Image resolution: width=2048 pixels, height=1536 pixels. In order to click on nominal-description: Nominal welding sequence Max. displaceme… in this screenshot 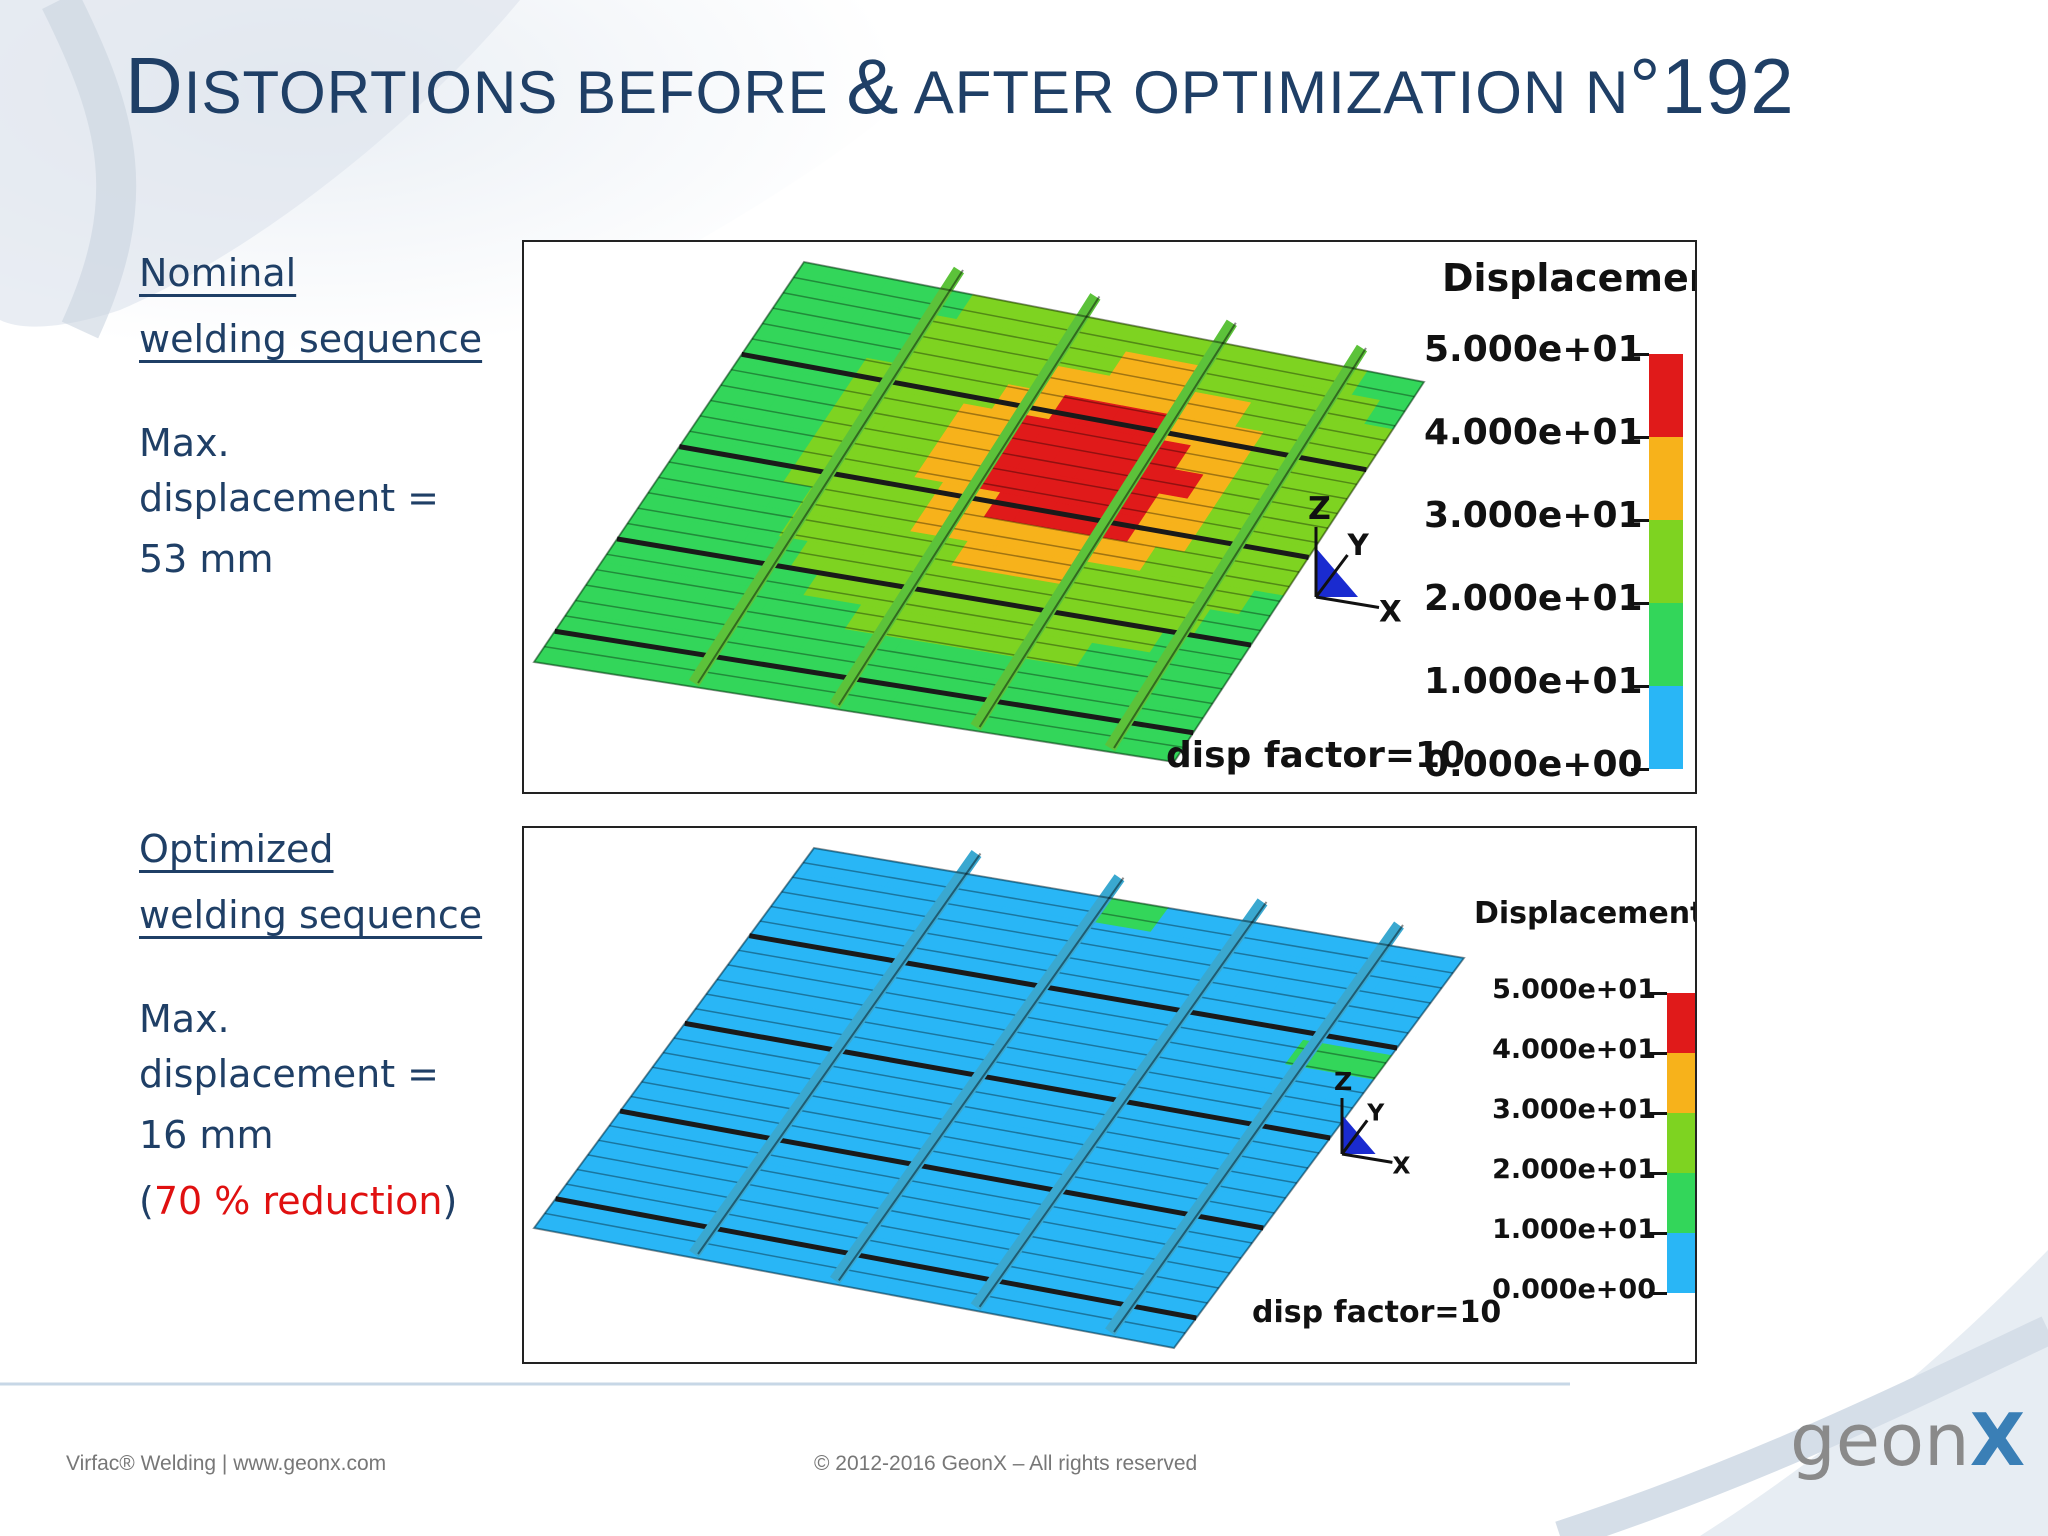, I will do `click(310, 416)`.